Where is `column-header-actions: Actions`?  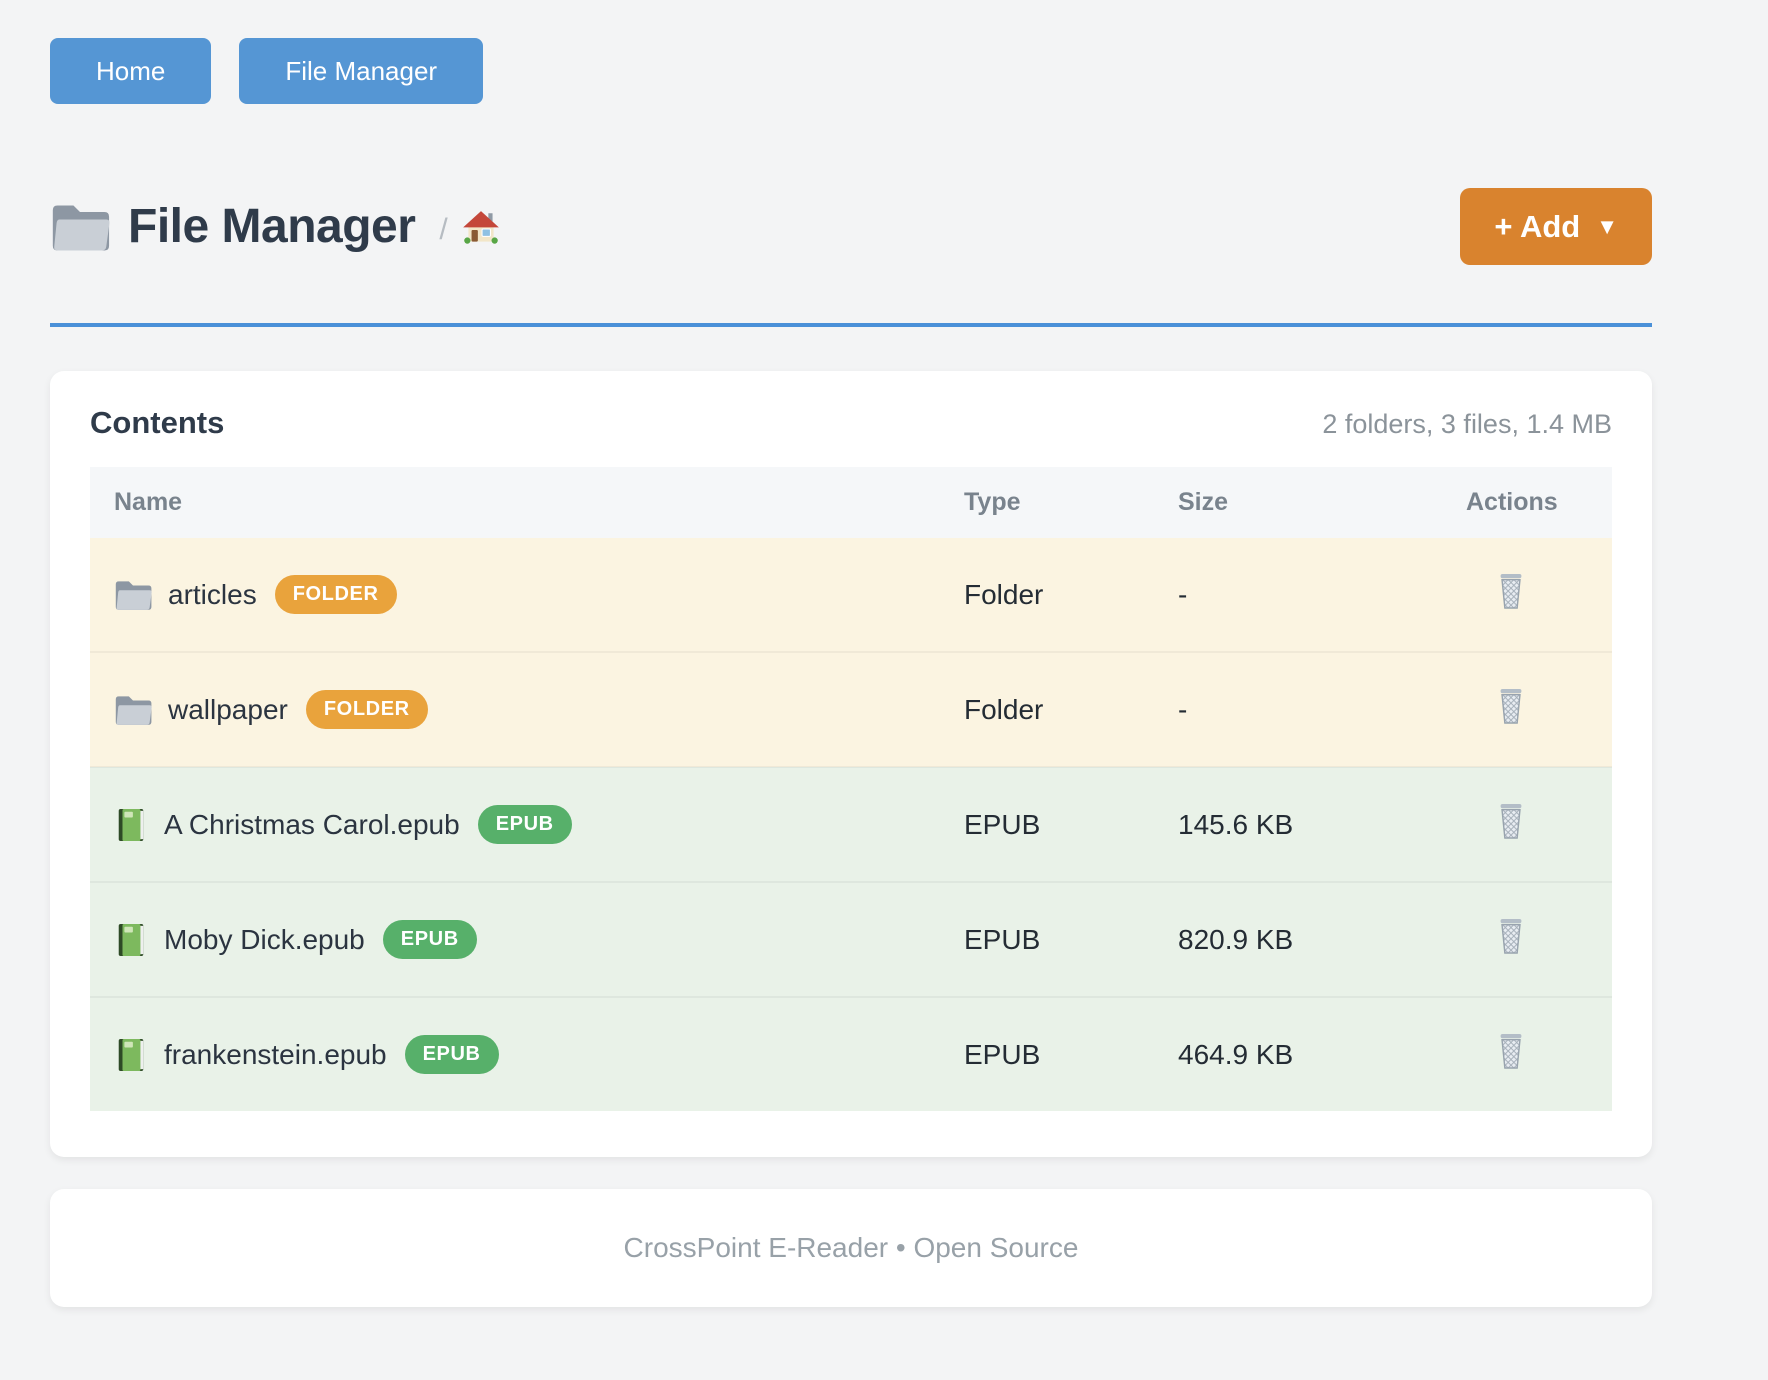 column-header-actions: Actions is located at coordinates (1533, 502).